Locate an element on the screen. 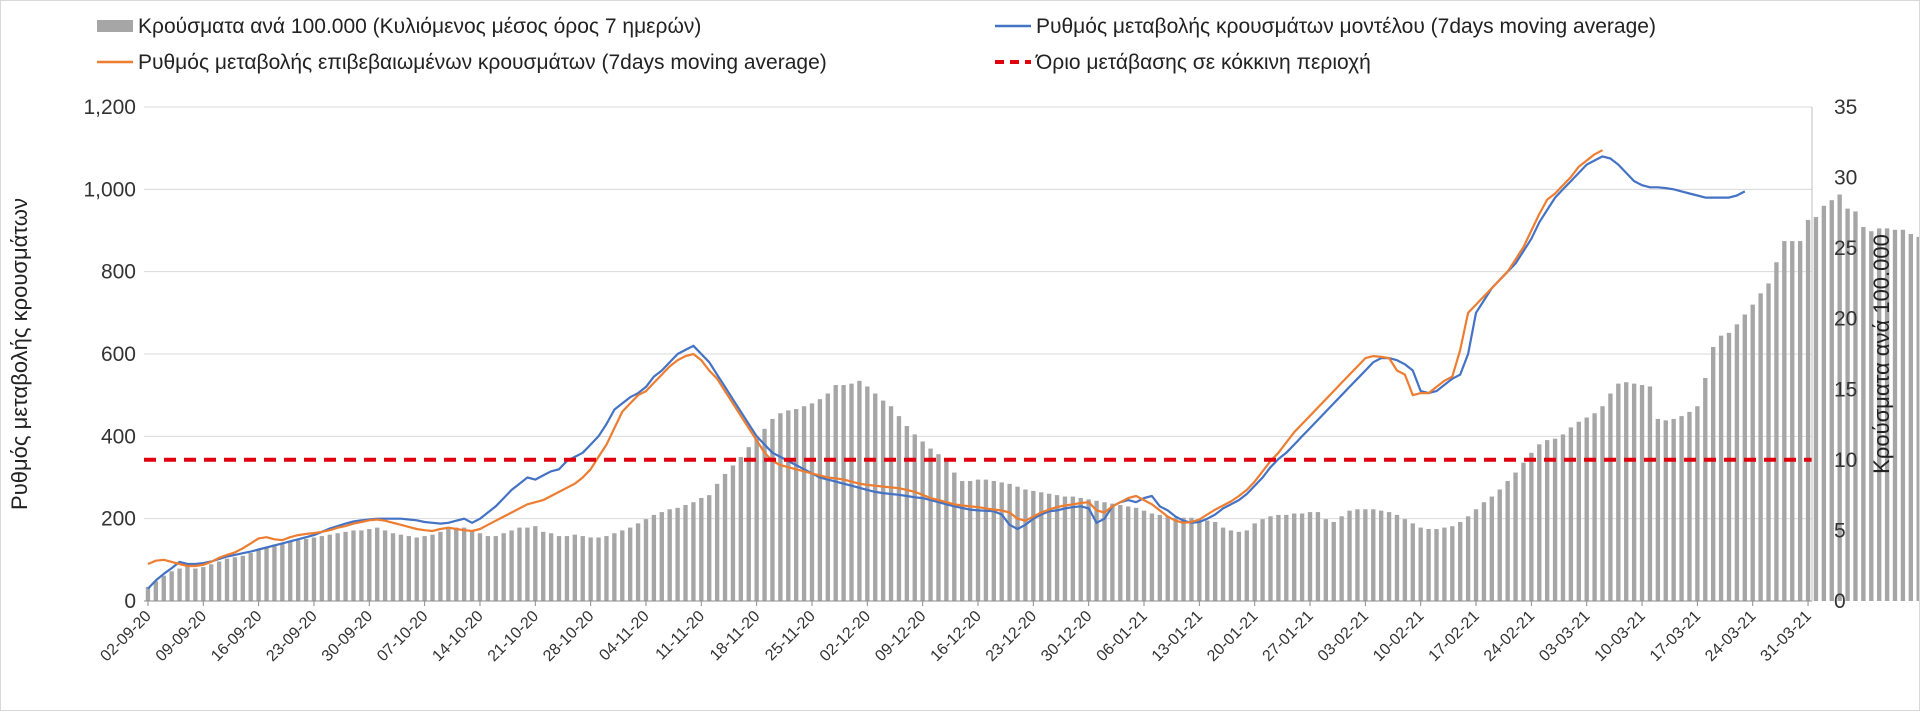  y2-tick-label: 20 is located at coordinates (1845, 319).